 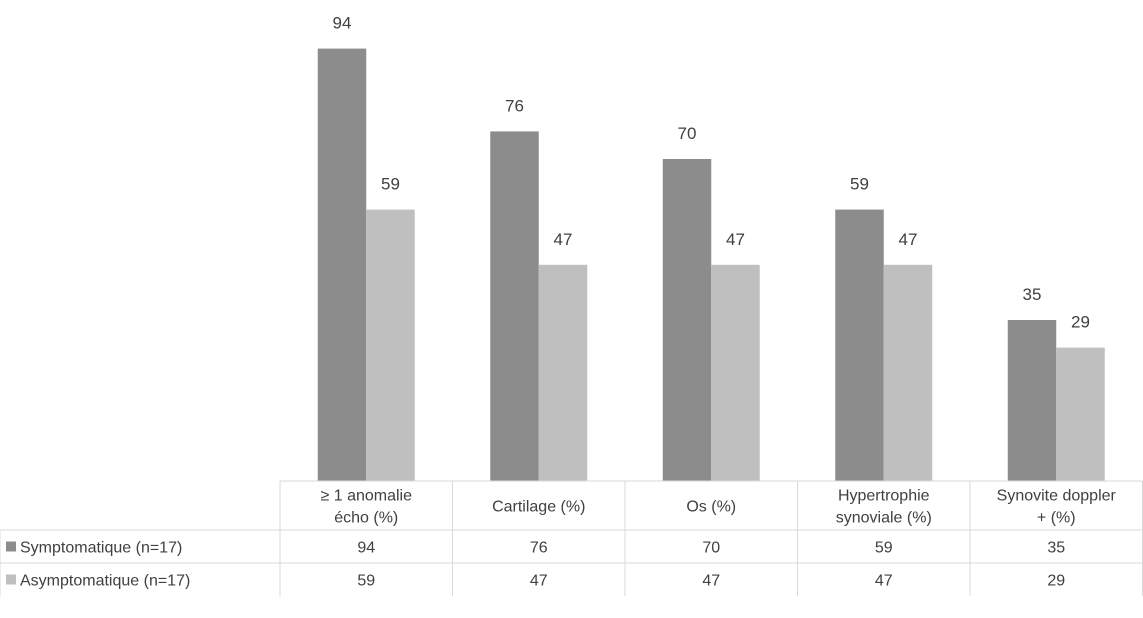 What do you see at coordinates (687, 133) in the screenshot?
I see `data-label-s0-c2: 70` at bounding box center [687, 133].